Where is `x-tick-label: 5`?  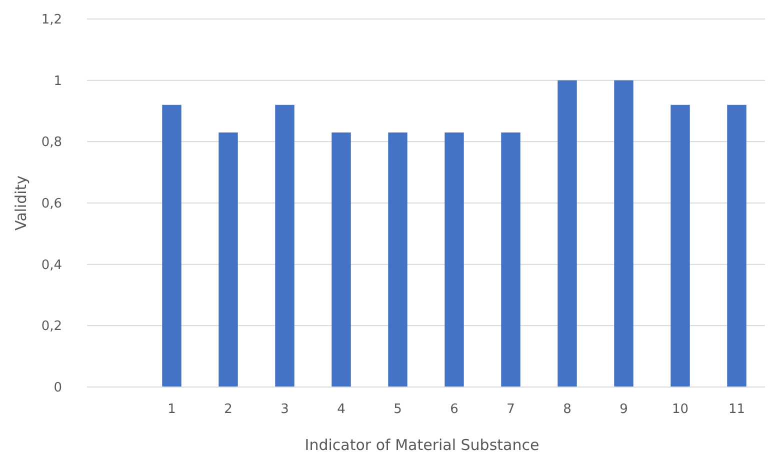 x-tick-label: 5 is located at coordinates (398, 409).